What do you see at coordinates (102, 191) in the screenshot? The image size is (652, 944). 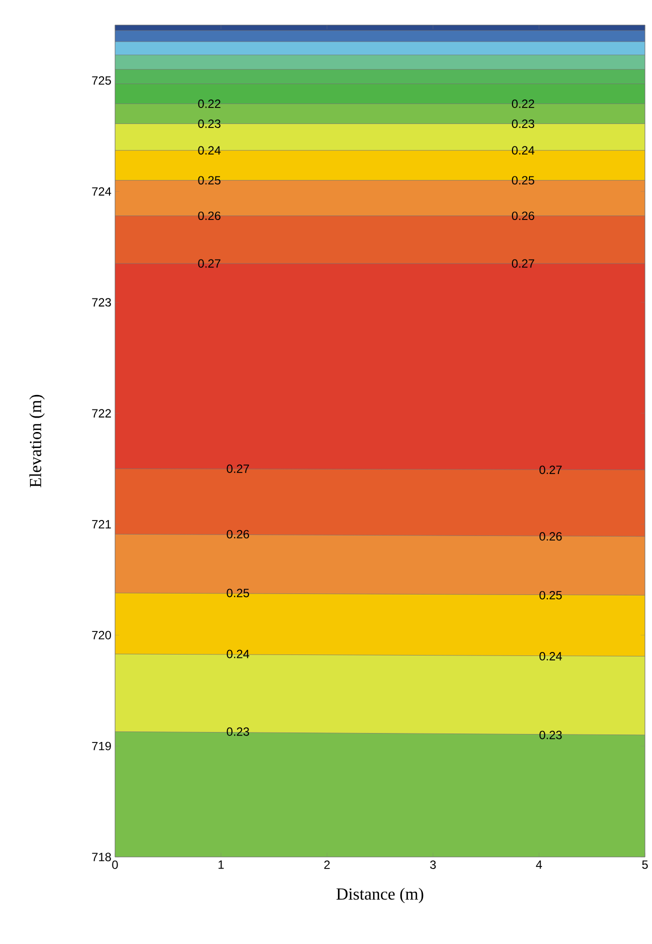 I see `y-tick-label: 724` at bounding box center [102, 191].